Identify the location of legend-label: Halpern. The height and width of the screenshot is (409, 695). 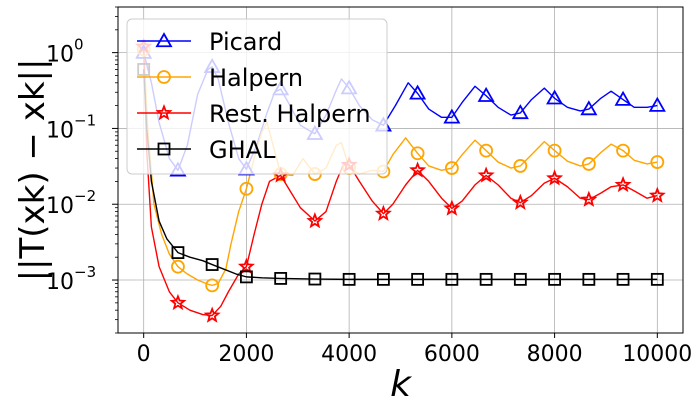
(256, 78).